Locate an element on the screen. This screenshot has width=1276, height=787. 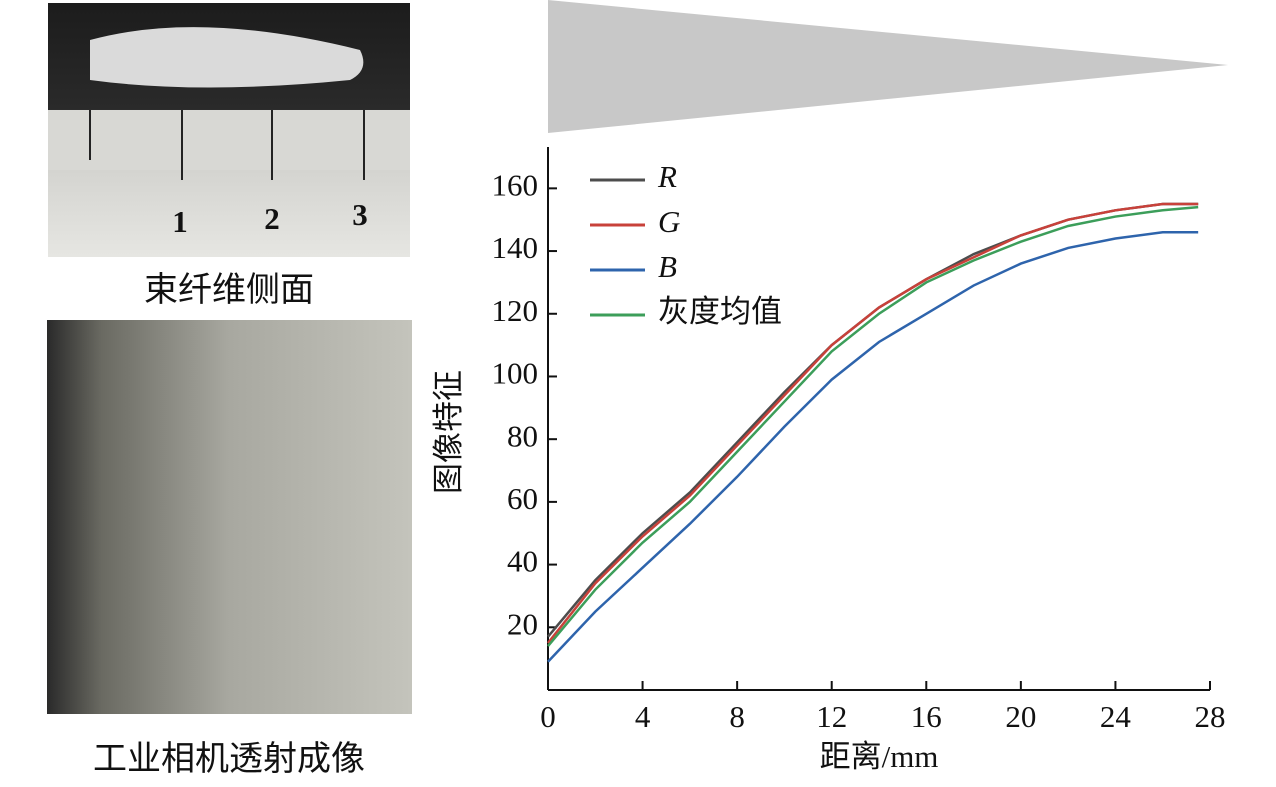
y-tick-label: 120 is located at coordinates (515, 310).